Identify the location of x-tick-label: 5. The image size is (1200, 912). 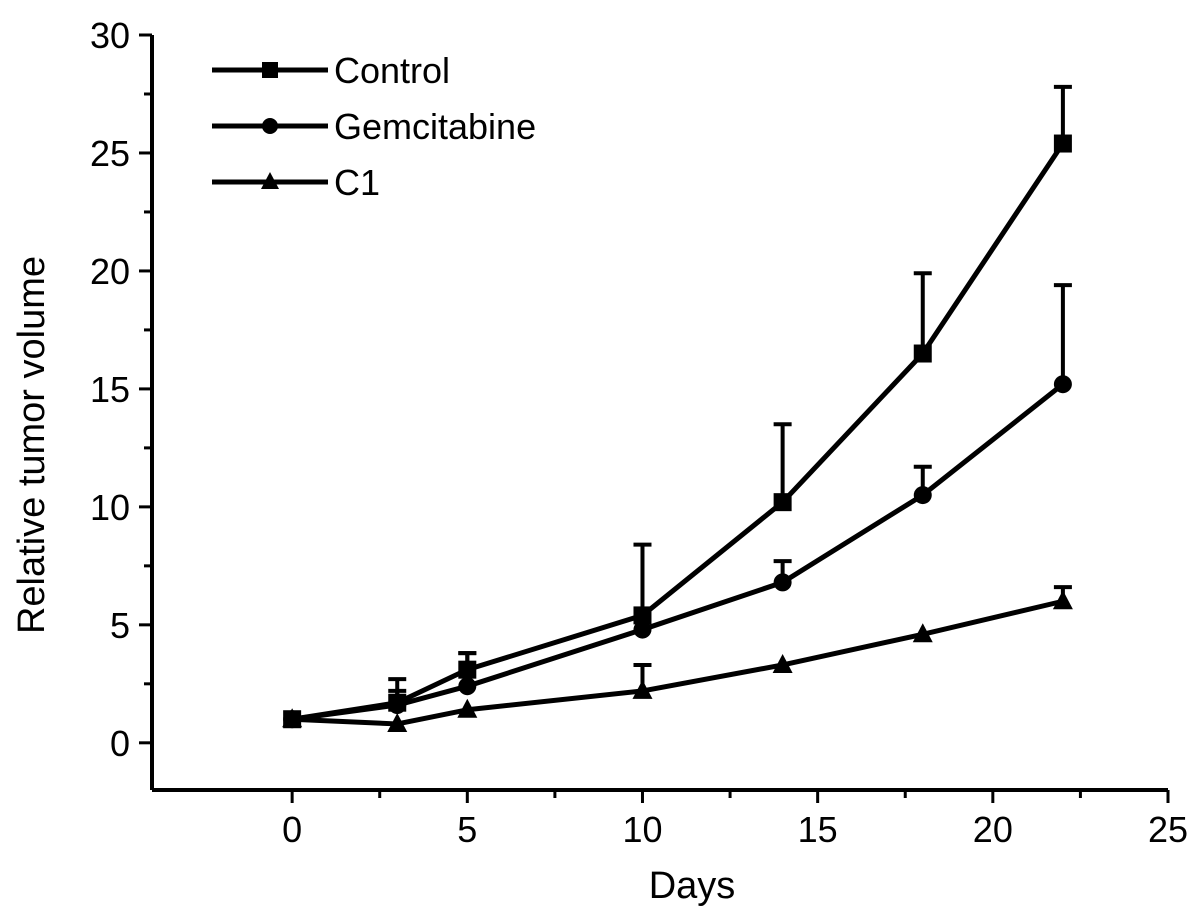
(467, 829).